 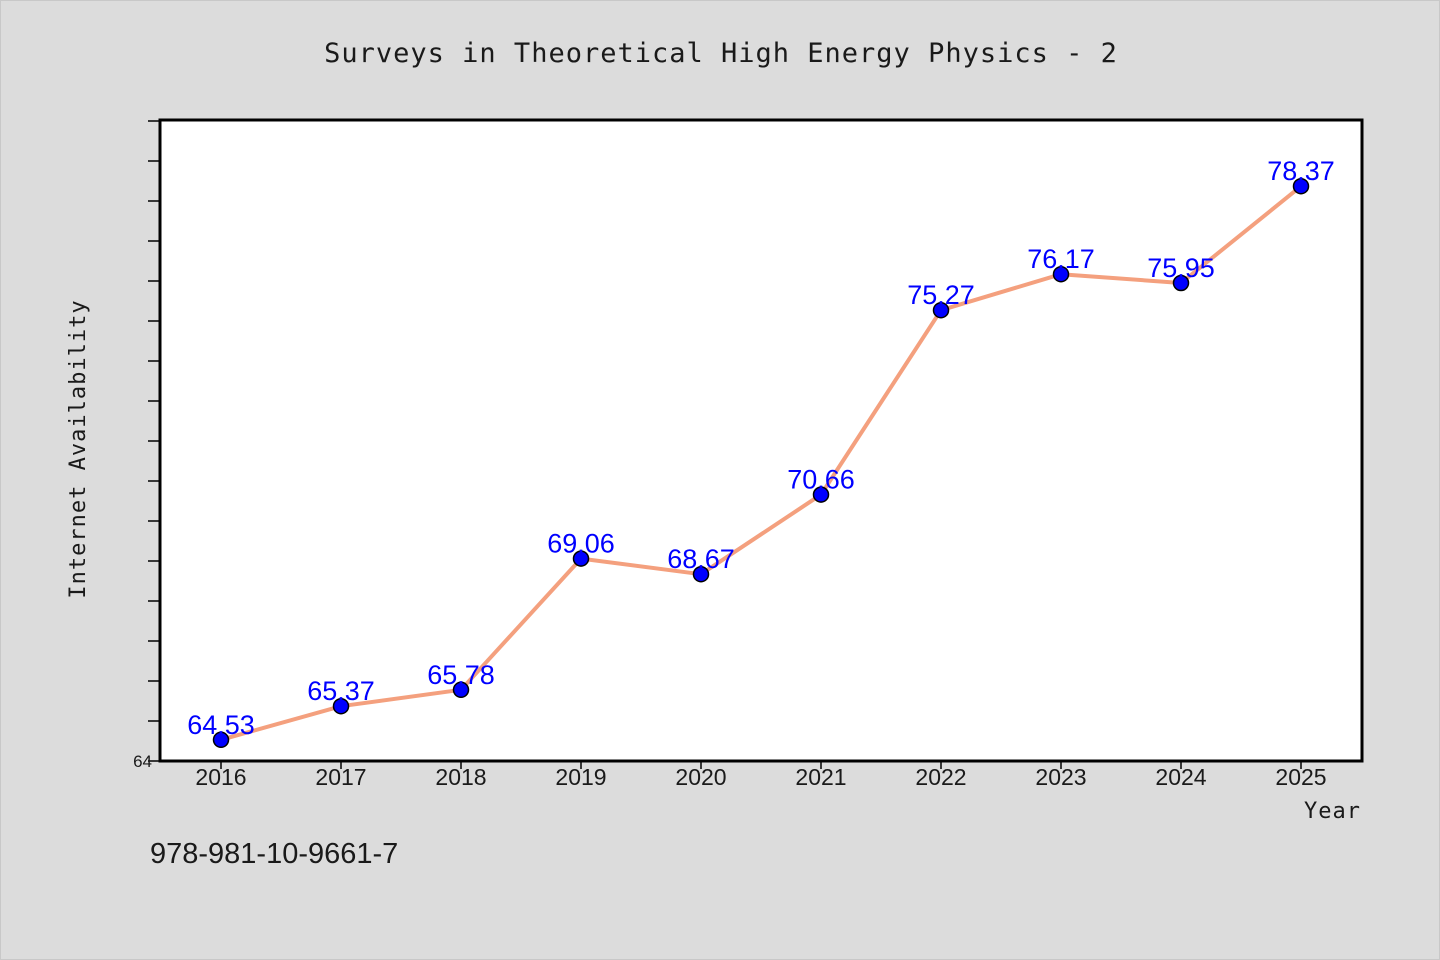 I want to click on data-label: 70.66, so click(x=821, y=480).